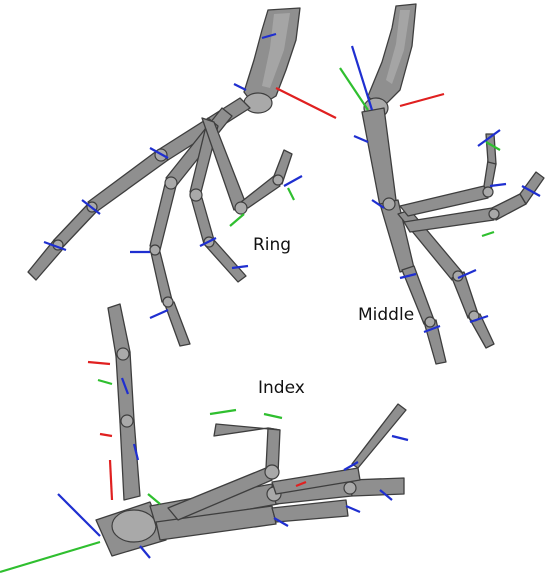  Describe the element at coordinates (388, 190) in the screenshot. I see `middle-palm-column` at that location.